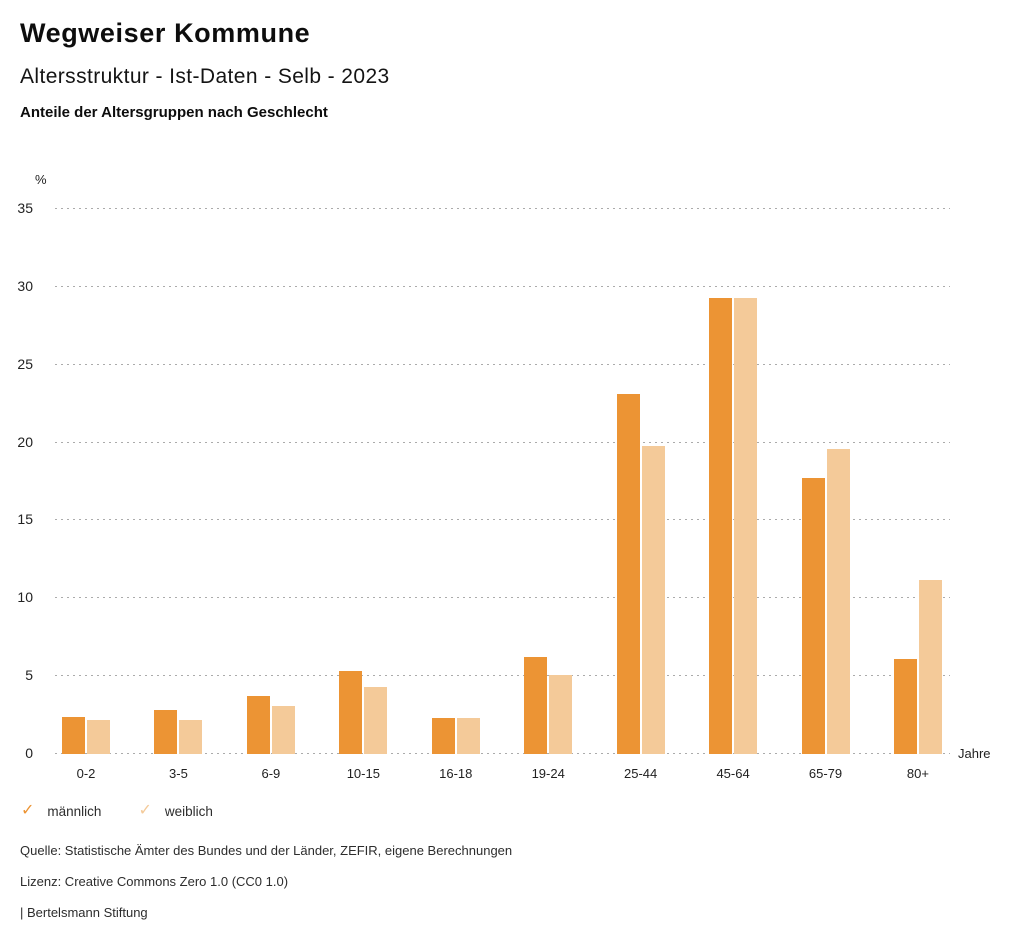  What do you see at coordinates (25, 441) in the screenshot?
I see `y-tick-label-20: 20` at bounding box center [25, 441].